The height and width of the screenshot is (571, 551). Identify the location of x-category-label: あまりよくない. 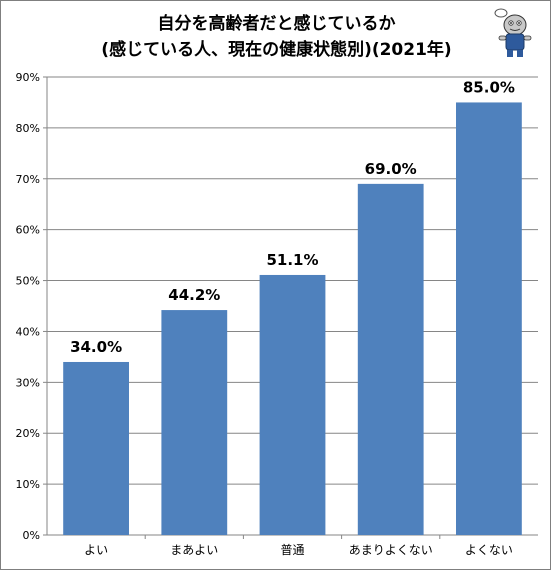
(391, 550).